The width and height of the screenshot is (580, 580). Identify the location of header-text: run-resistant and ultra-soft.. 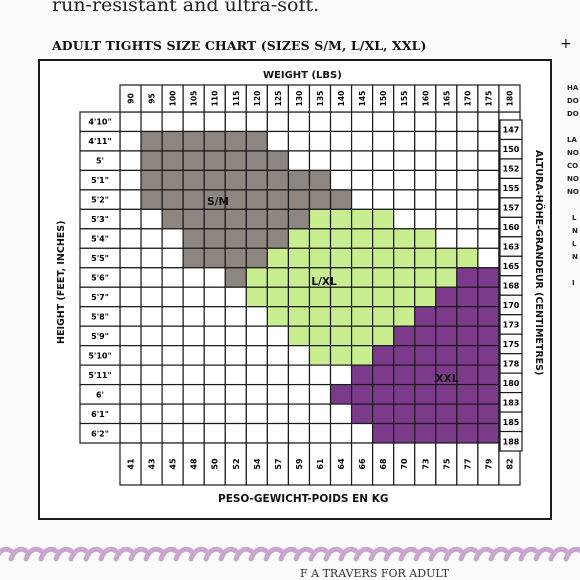
(186, 8).